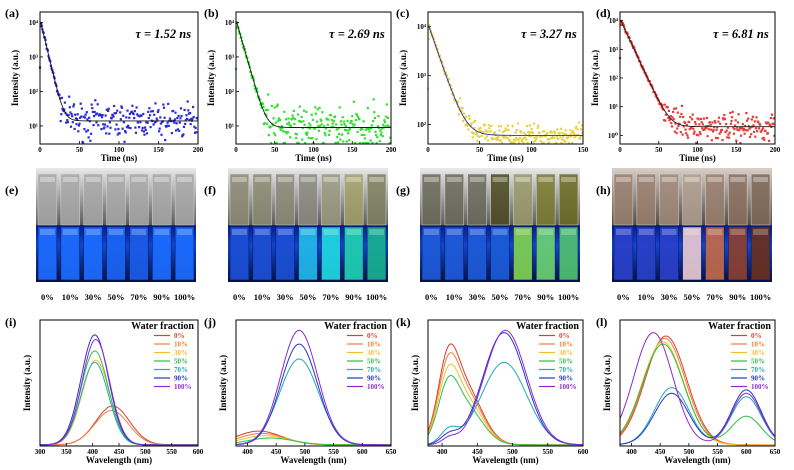 The height and width of the screenshot is (470, 794). I want to click on photo-caption-f: 50%, so click(308, 297).